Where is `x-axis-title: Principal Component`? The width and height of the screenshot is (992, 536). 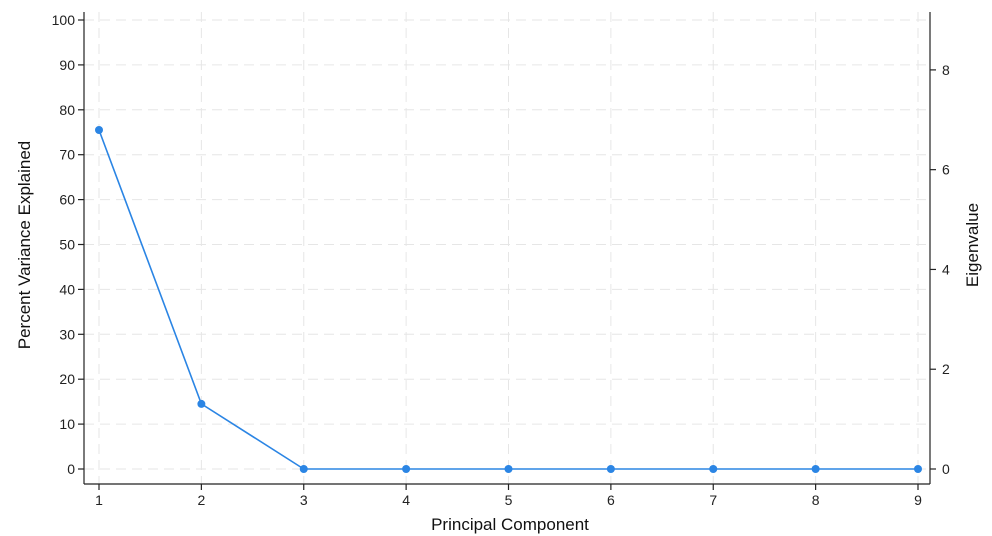 x-axis-title: Principal Component is located at coordinates (510, 524).